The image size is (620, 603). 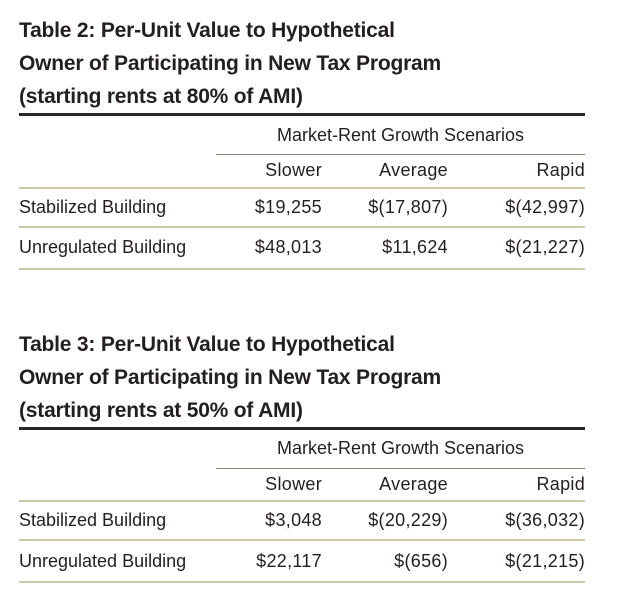 What do you see at coordinates (207, 30) in the screenshot?
I see `table-2-title-line-1: Table 2: Per-Unit Value to Hypothetical` at bounding box center [207, 30].